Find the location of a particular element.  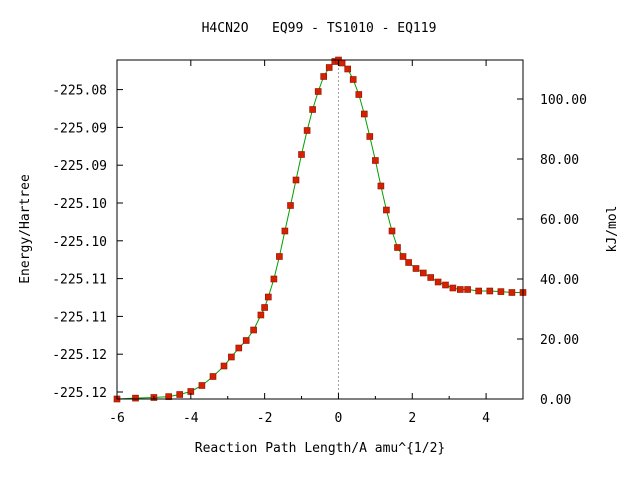

y-axis-right-label: kJ/mol is located at coordinates (612, 229).